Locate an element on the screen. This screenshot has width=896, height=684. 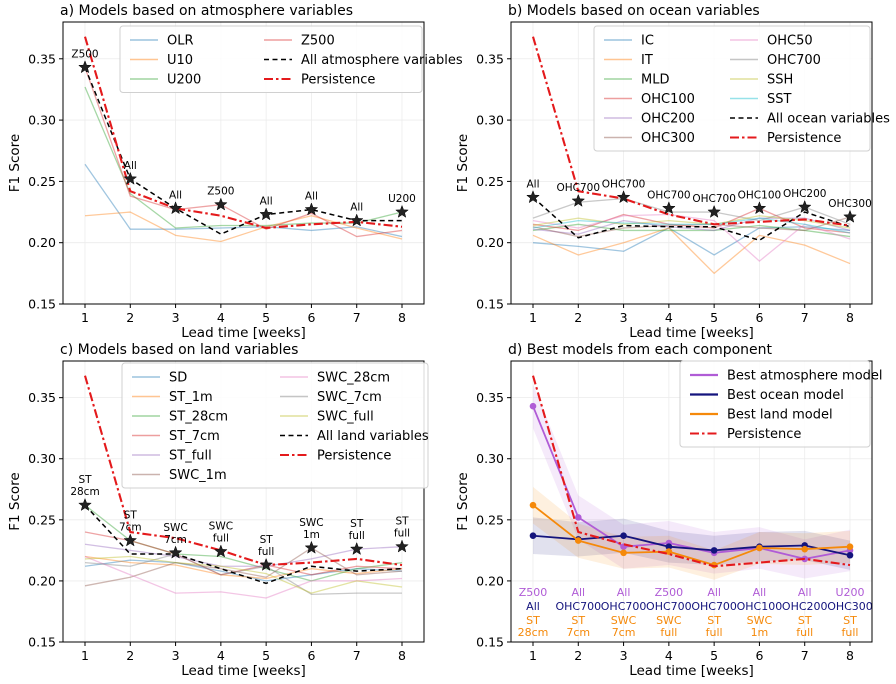
series-line-swc-28cm is located at coordinates (243, 577).